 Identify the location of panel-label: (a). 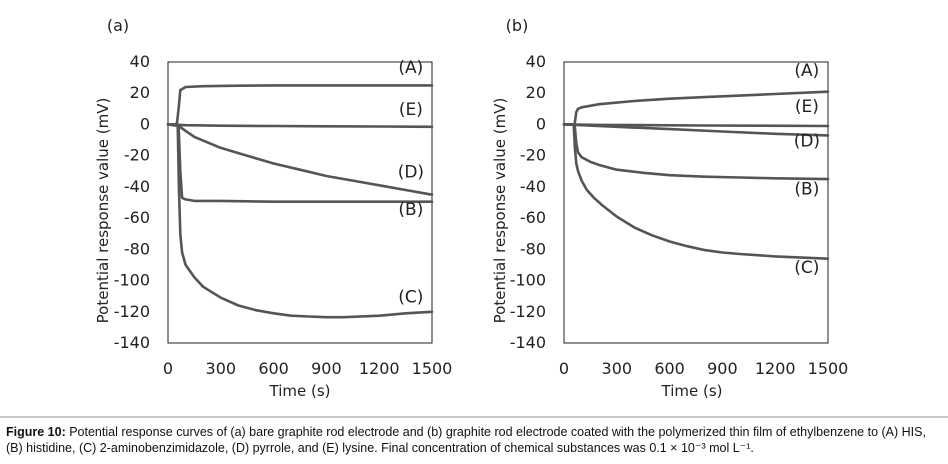
(118, 25).